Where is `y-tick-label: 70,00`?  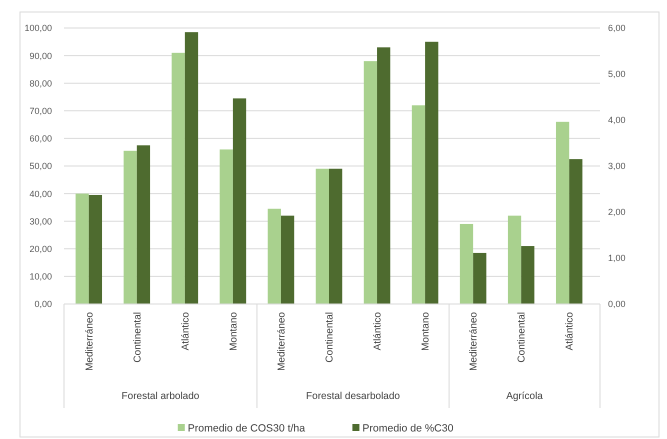 y-tick-label: 70,00 is located at coordinates (40, 111).